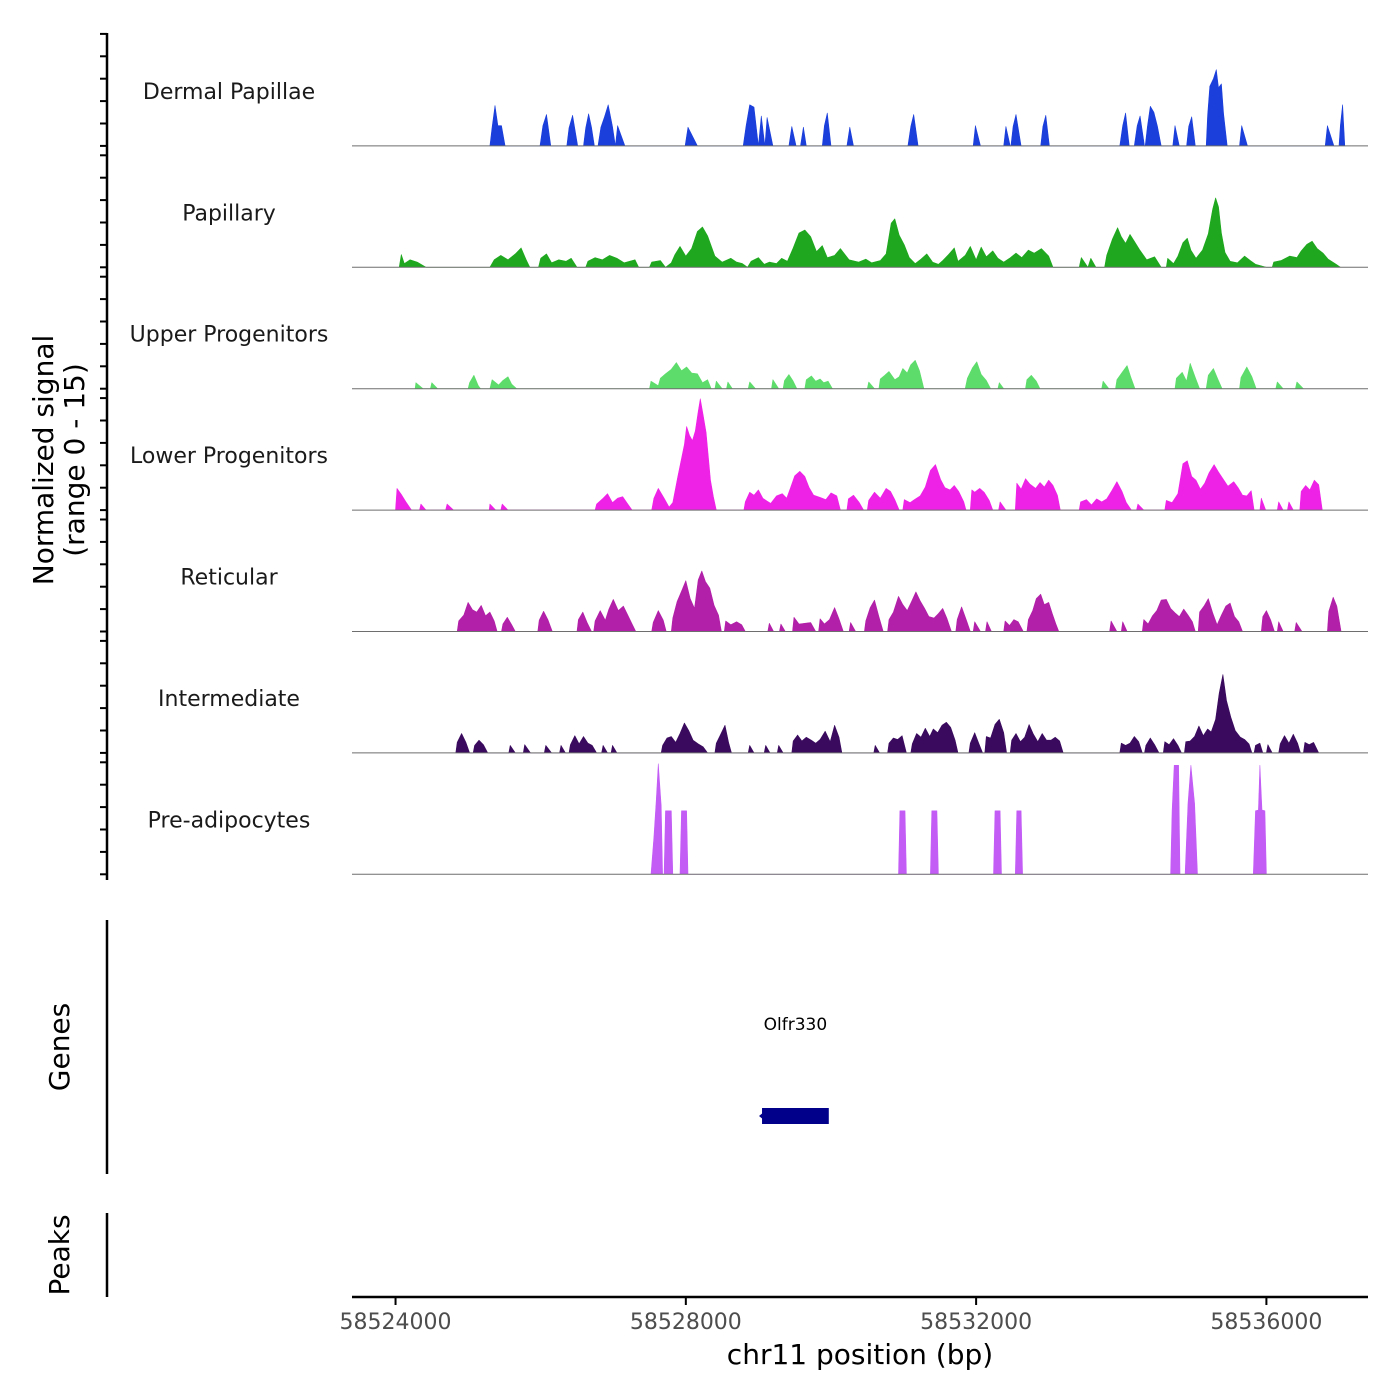 This screenshot has width=1400, height=1400. Describe the element at coordinates (763, 714) in the screenshot. I see `track-intermediate: Intermediate` at that location.